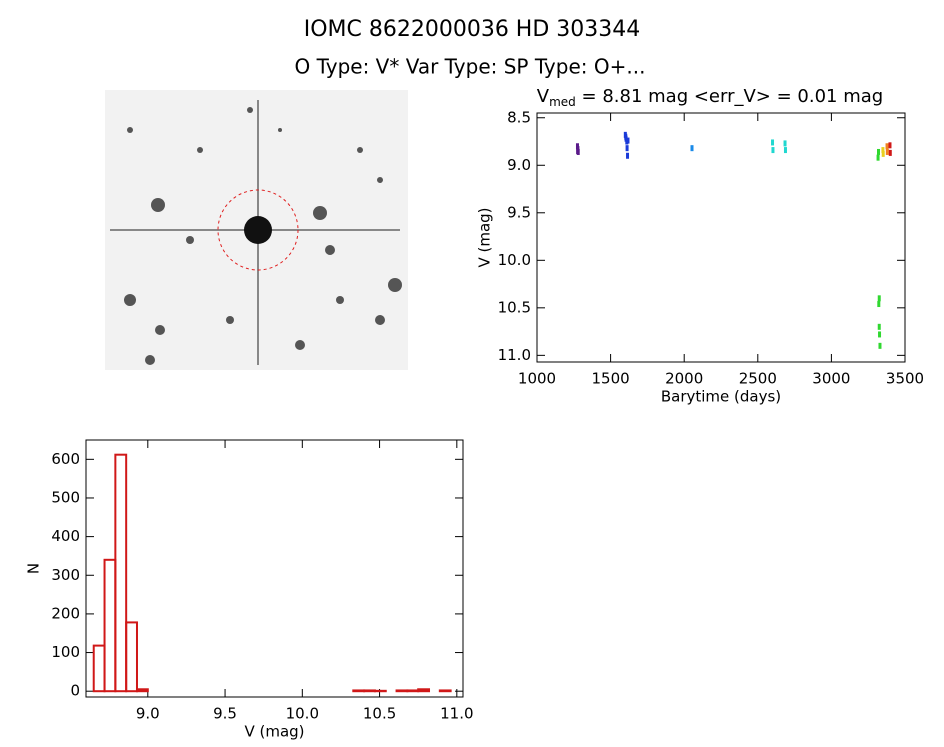 Image resolution: width=944 pixels, height=747 pixels. Describe the element at coordinates (34, 568) in the screenshot. I see `y-axis-label: N` at that location.